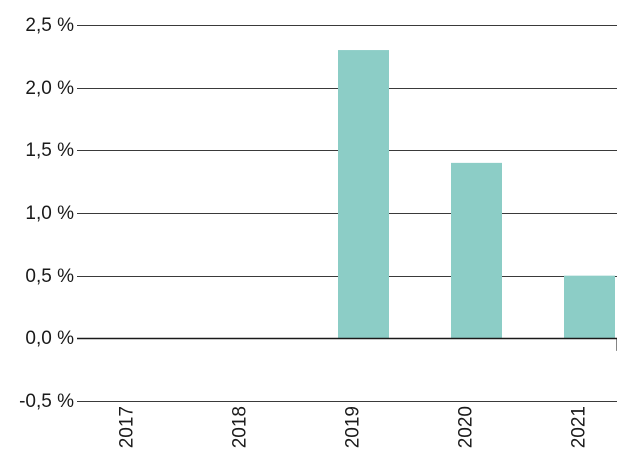 Image resolution: width=617 pixels, height=469 pixels. Describe the element at coordinates (49, 338) in the screenshot. I see `y-tick-label: 0,0 %` at that location.